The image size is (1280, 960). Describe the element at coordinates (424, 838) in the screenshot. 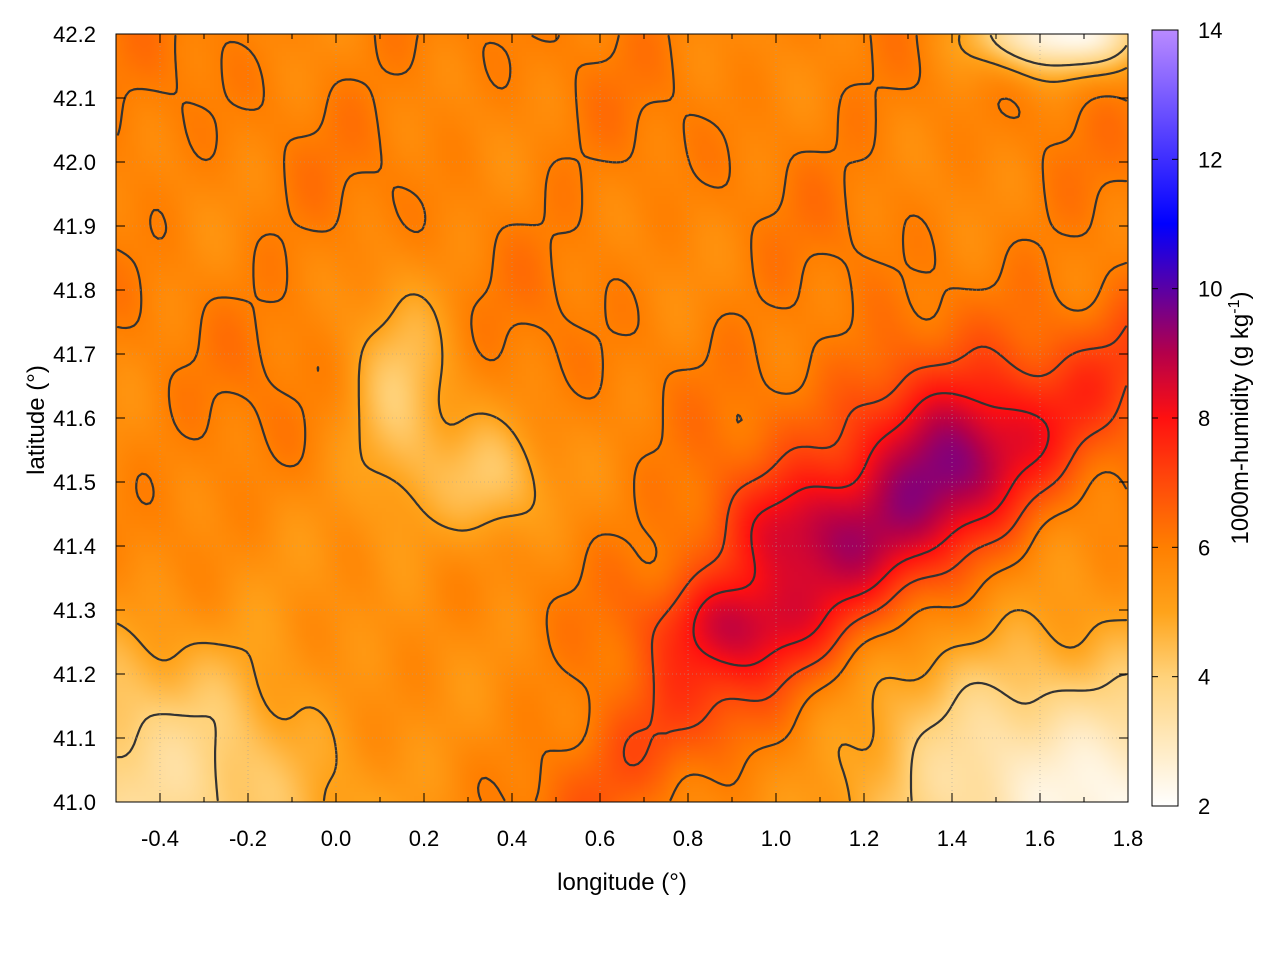

I see `x-tick-label: 0.2` at that location.